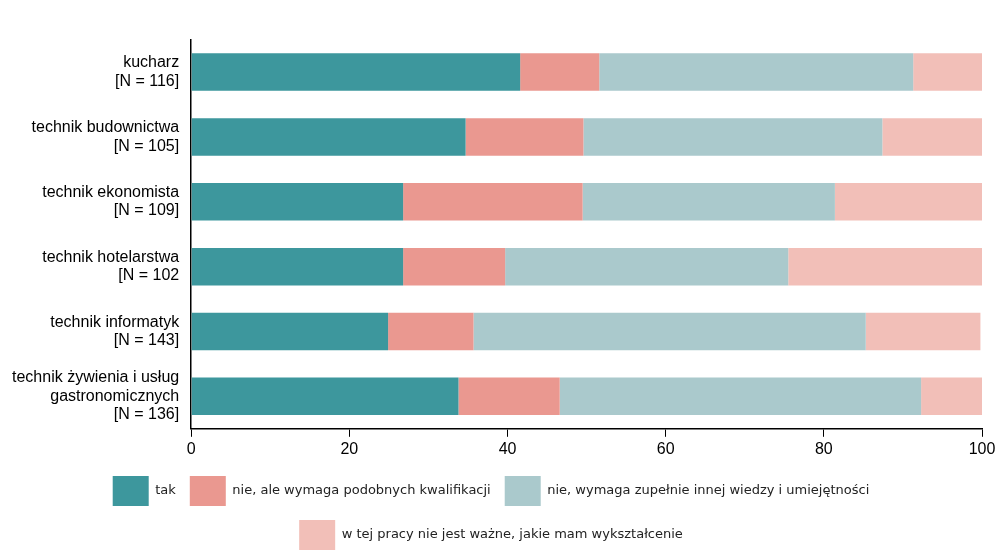  What do you see at coordinates (111, 265) in the screenshot?
I see `y-tick-label: technik hotelarstwa [N = 102` at bounding box center [111, 265].